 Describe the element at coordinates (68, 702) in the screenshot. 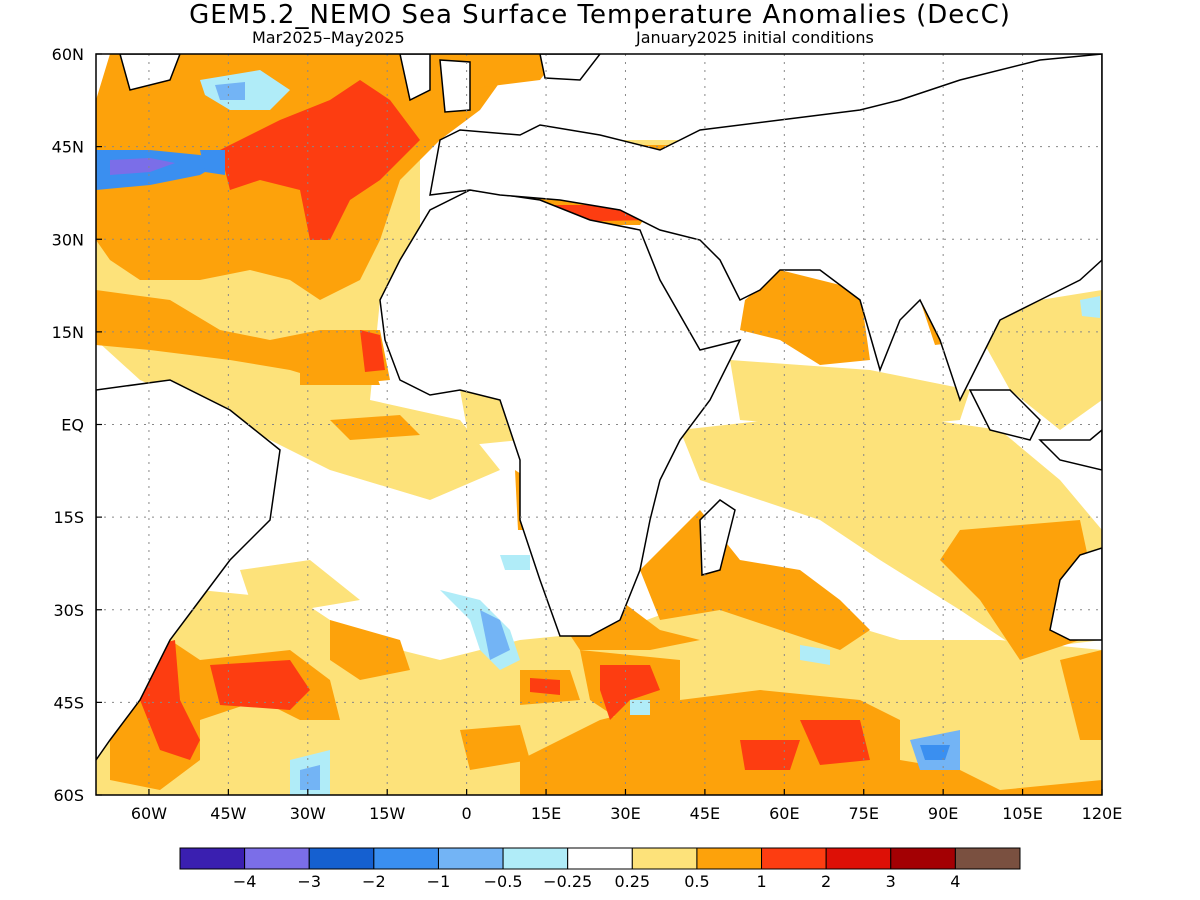

I see `lat-tick-label: 45S` at that location.